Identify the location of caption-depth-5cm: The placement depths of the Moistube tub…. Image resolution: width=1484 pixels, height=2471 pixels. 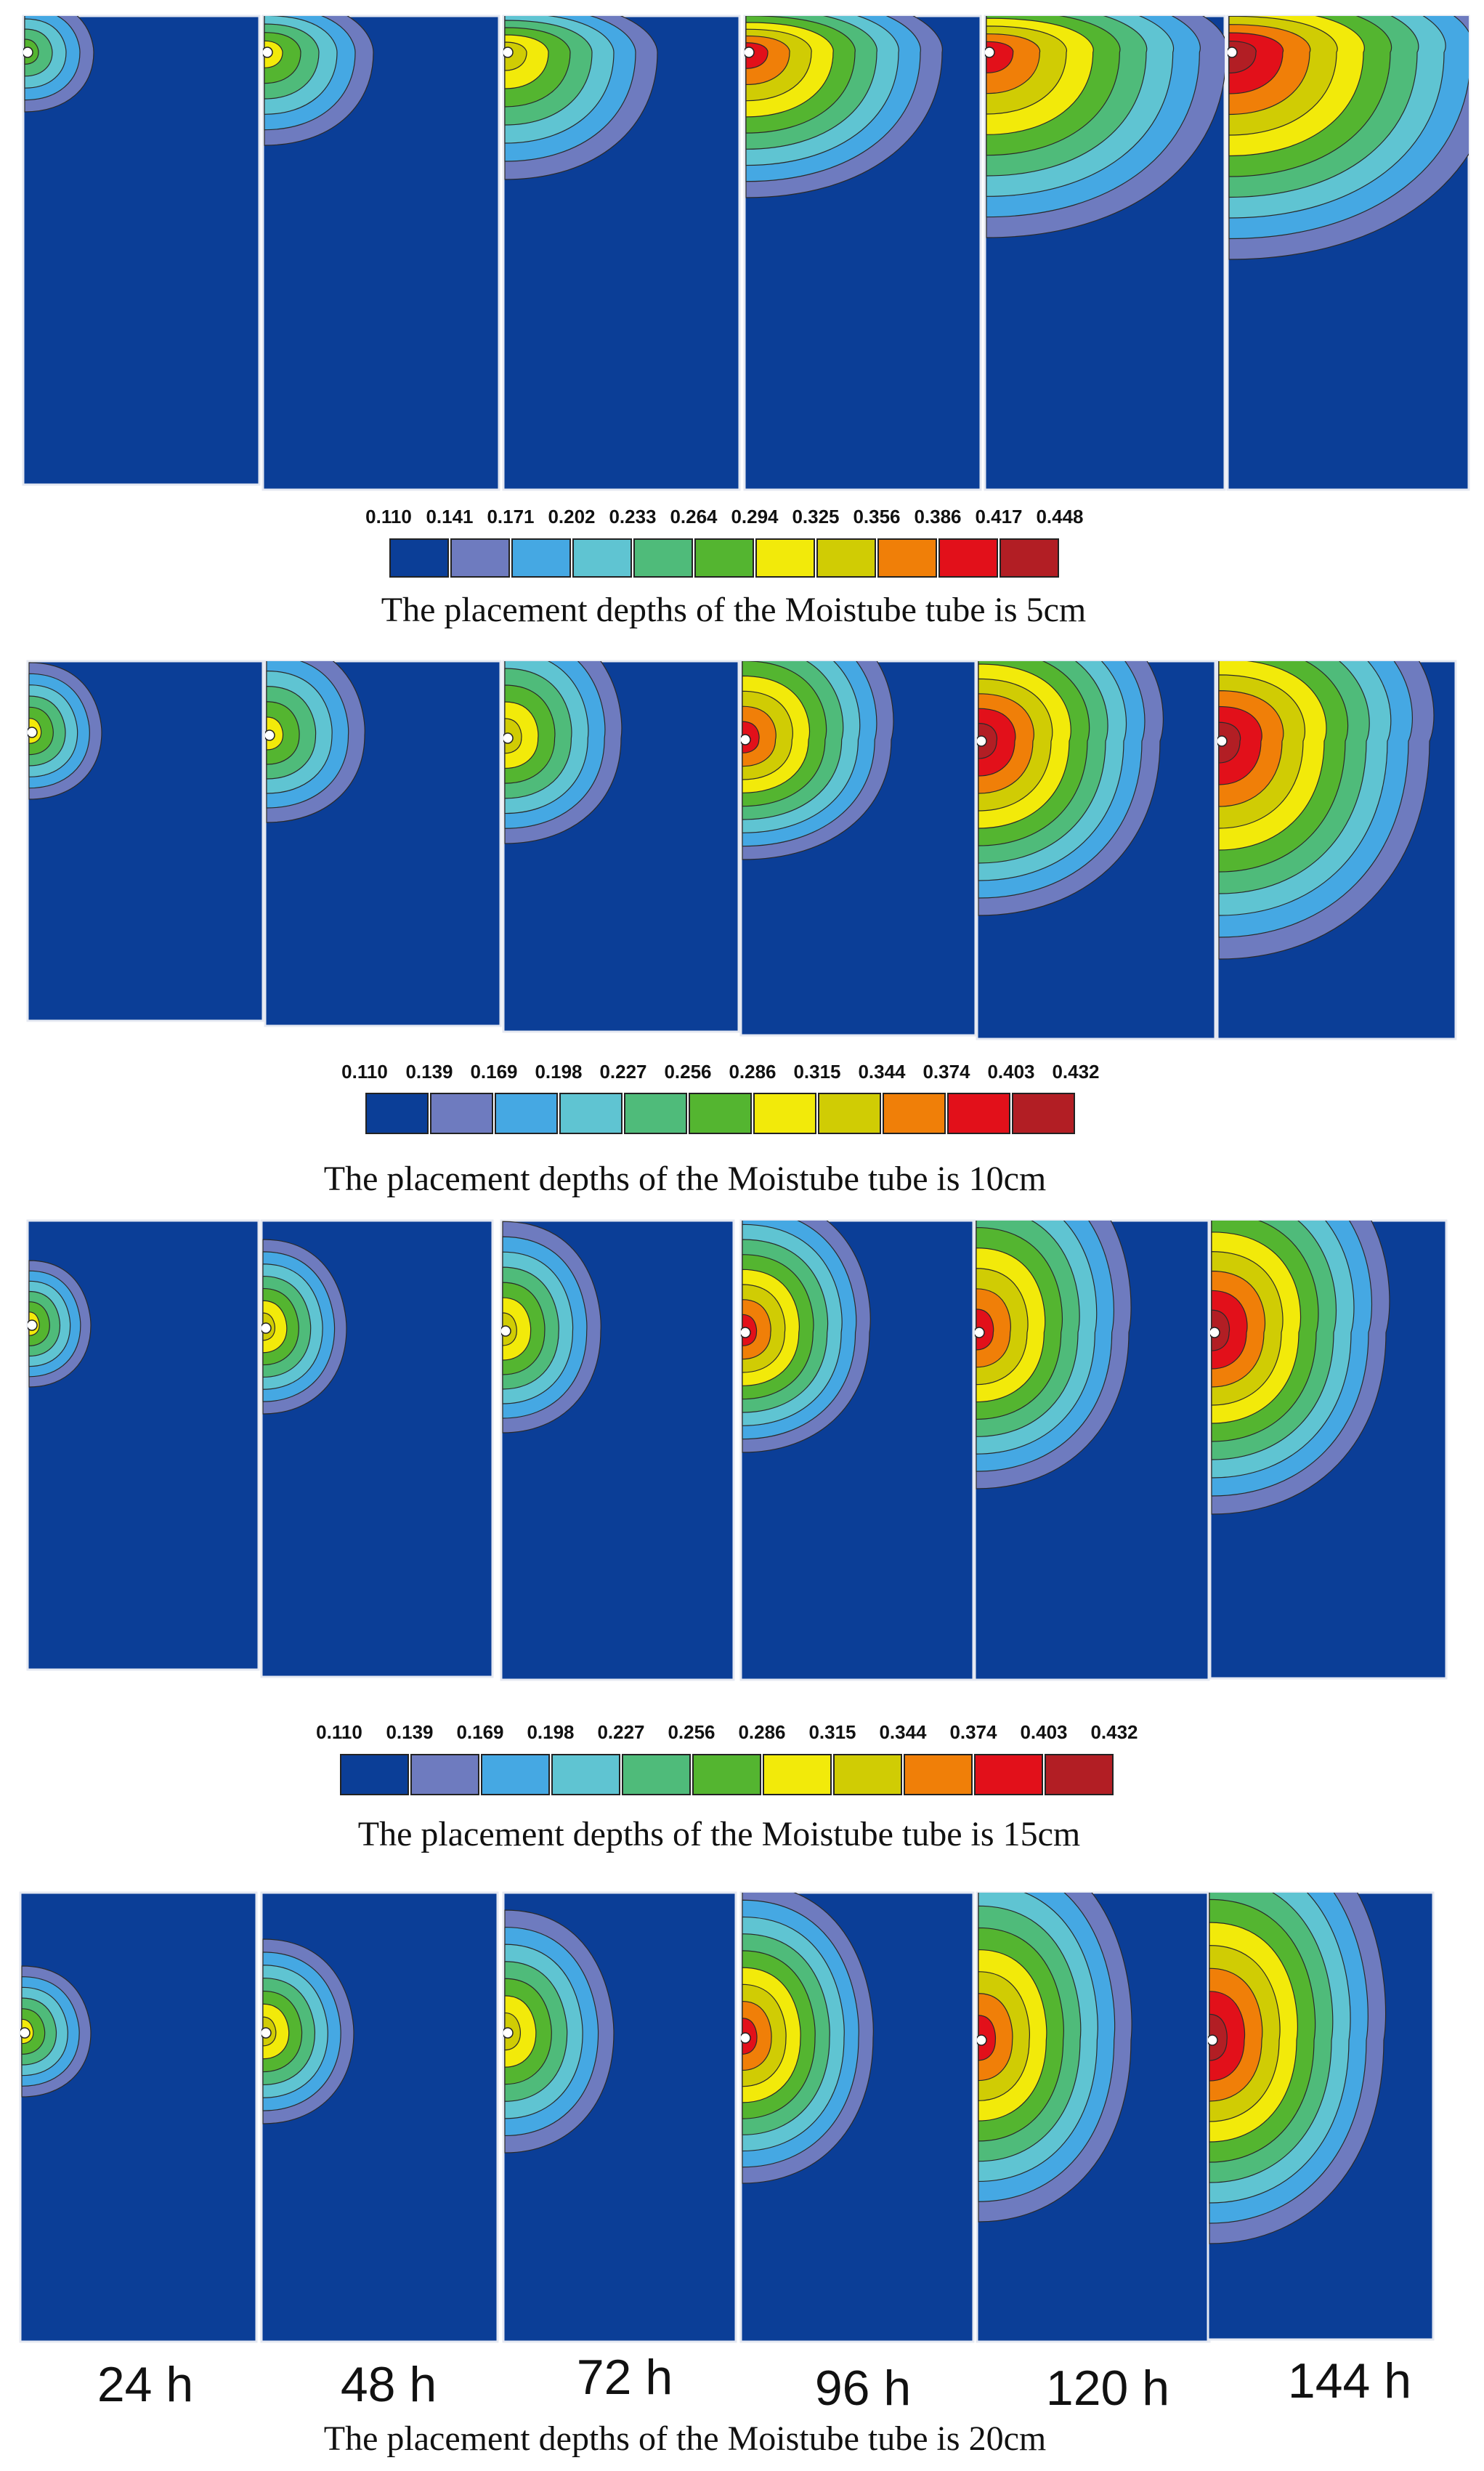
(733, 610).